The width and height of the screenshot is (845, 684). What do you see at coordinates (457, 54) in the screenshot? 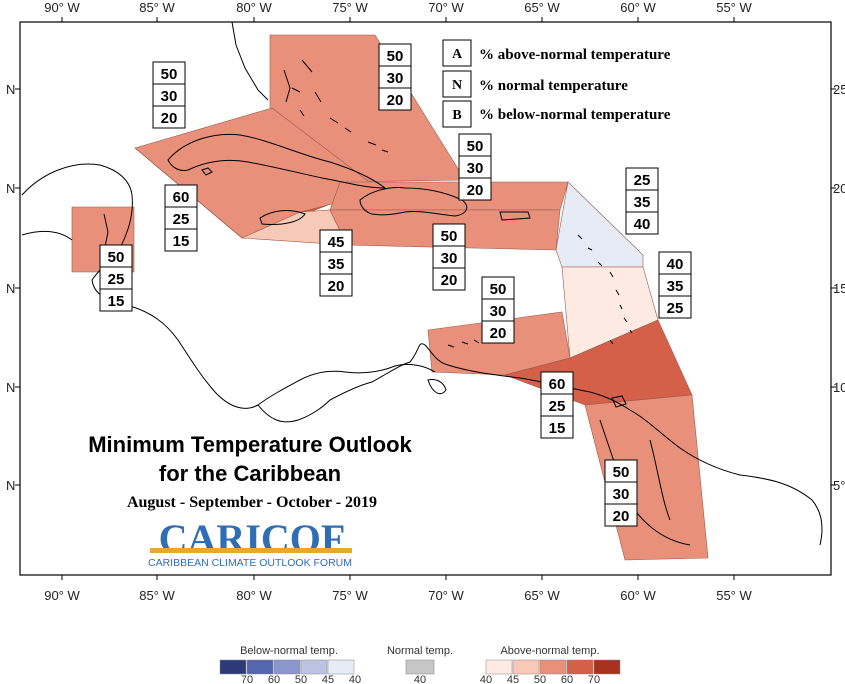
I see `legend-key-a: A` at bounding box center [457, 54].